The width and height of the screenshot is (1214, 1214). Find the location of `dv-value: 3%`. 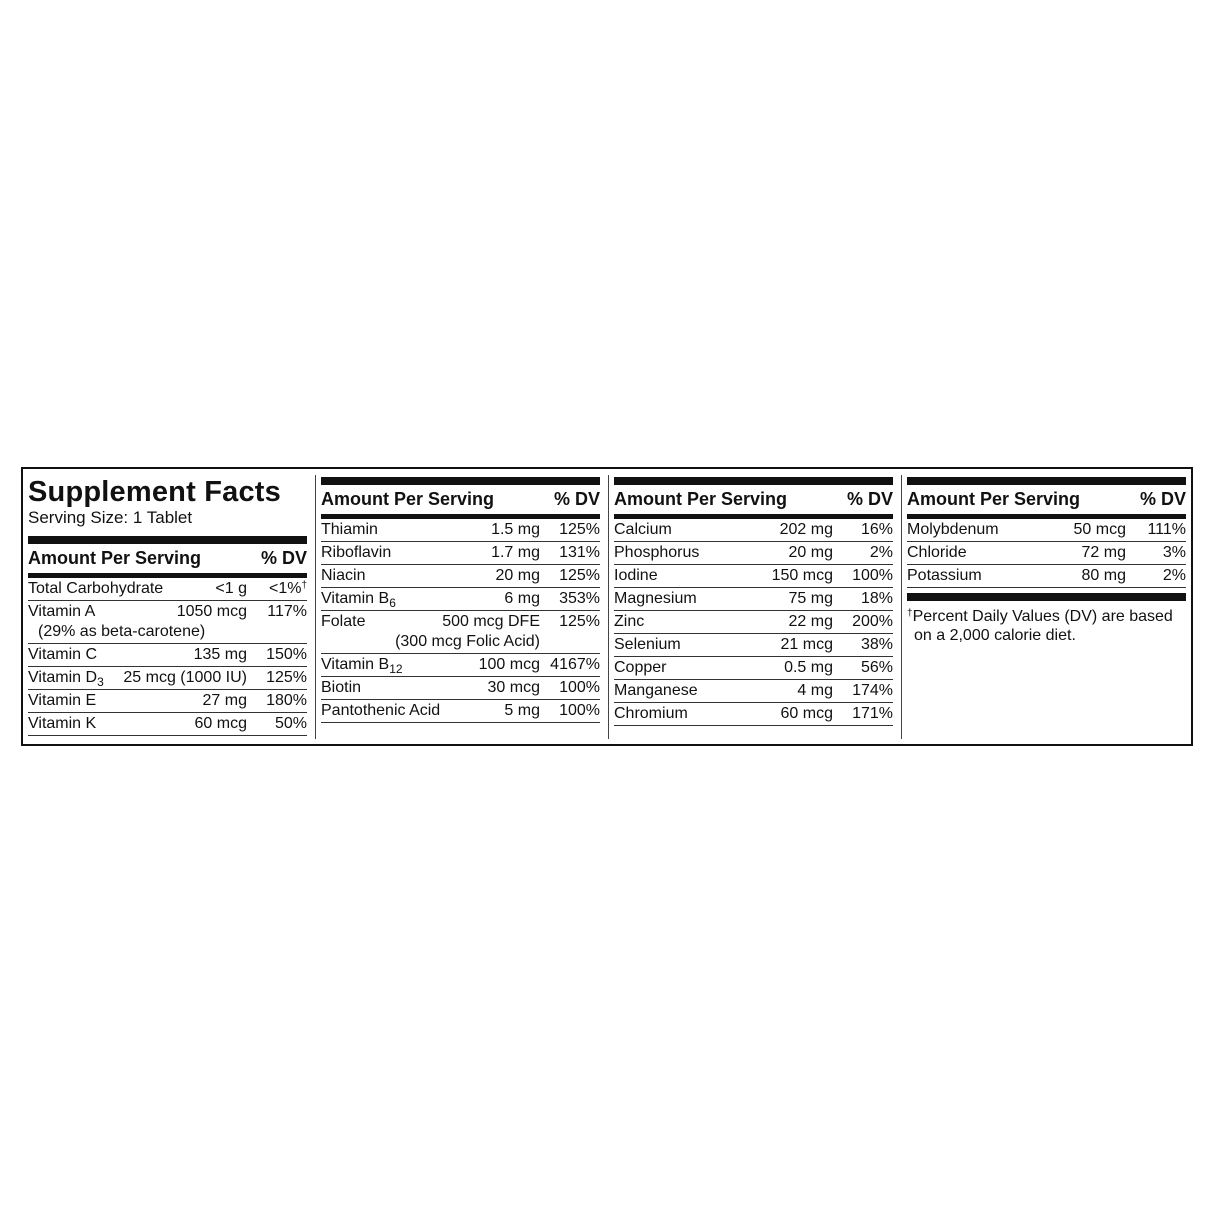

dv-value: 3% is located at coordinates (1174, 552).